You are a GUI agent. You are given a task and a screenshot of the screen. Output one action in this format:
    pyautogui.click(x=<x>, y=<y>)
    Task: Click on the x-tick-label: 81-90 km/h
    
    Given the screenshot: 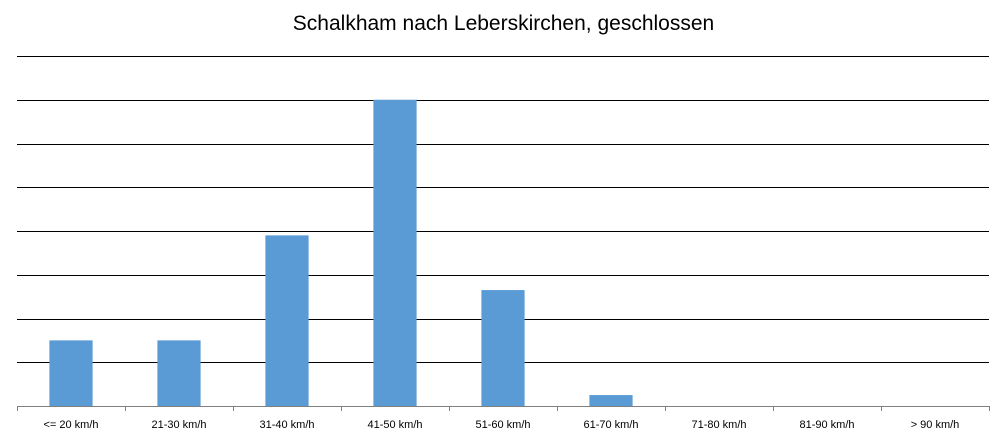 What is the action you would take?
    pyautogui.click(x=826, y=425)
    